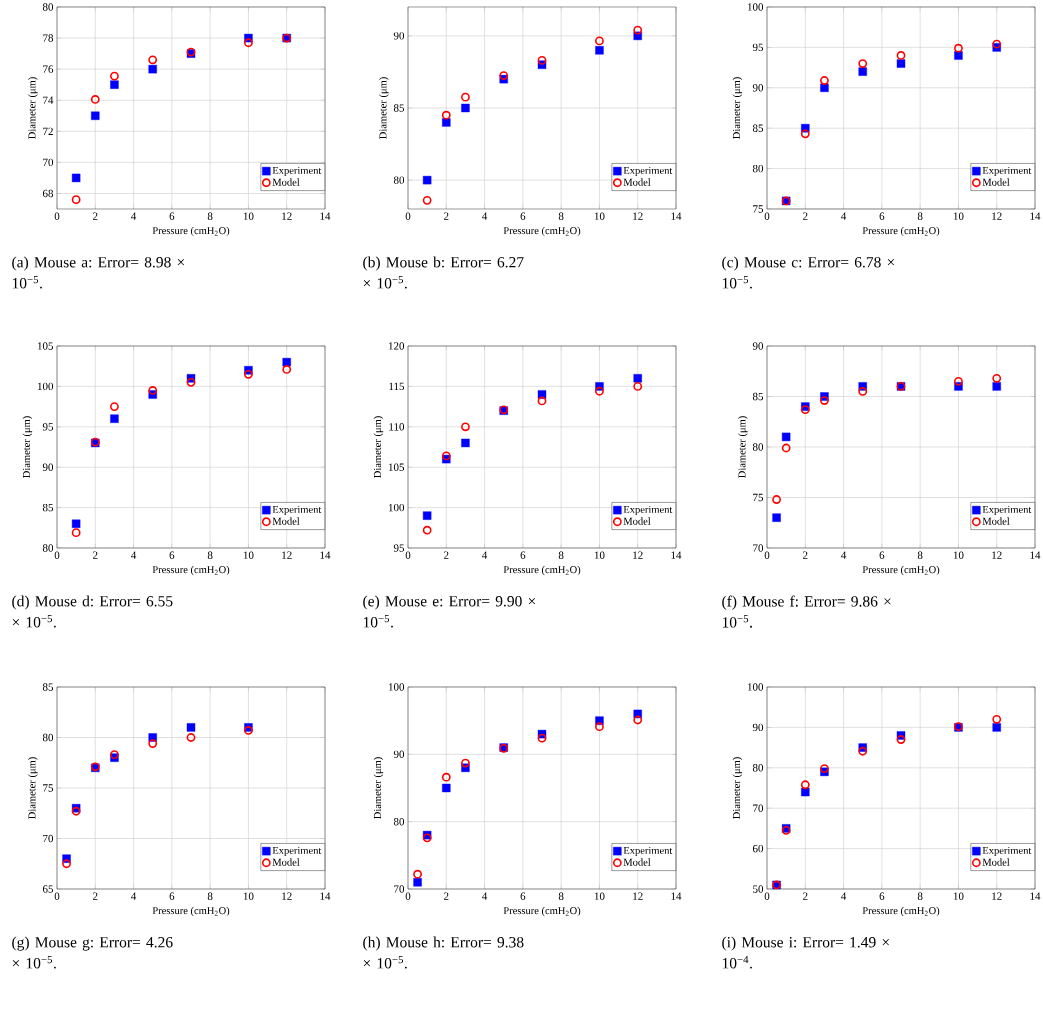 Image resolution: width=1043 pixels, height=1015 pixels. I want to click on text: (a) Mouse a: Error= 8.98 × 10$^{−5}$., so click(98, 272).